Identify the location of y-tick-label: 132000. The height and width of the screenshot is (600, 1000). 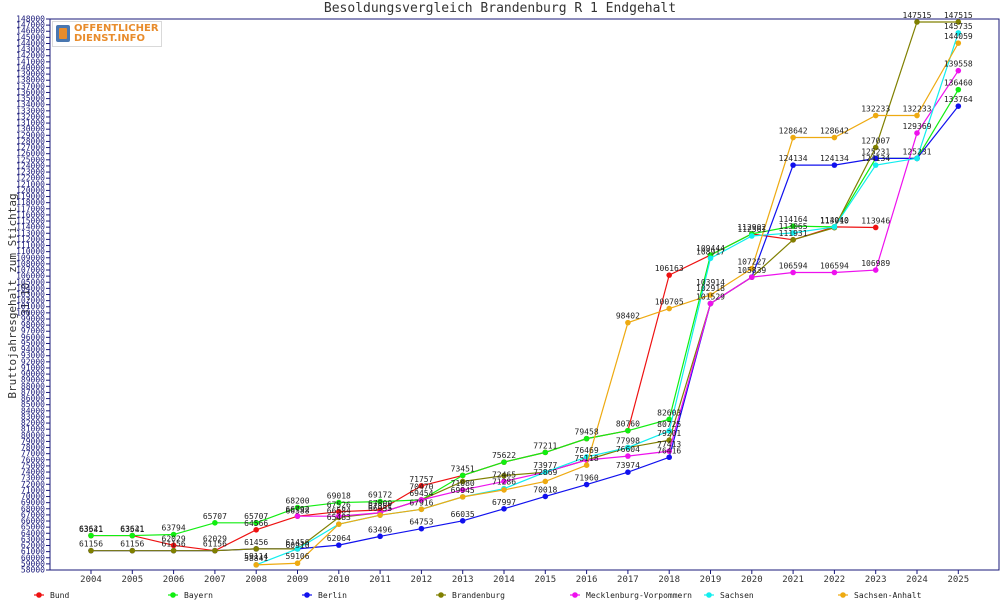
(30, 116).